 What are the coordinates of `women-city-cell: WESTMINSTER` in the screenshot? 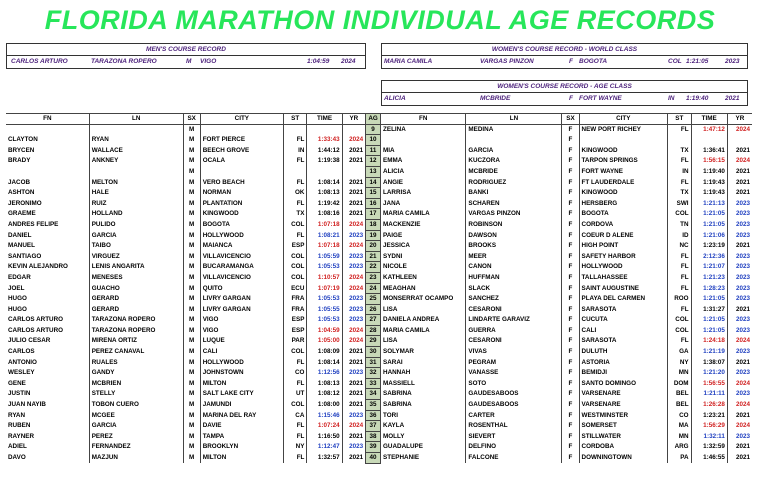 It's located at (623, 415).